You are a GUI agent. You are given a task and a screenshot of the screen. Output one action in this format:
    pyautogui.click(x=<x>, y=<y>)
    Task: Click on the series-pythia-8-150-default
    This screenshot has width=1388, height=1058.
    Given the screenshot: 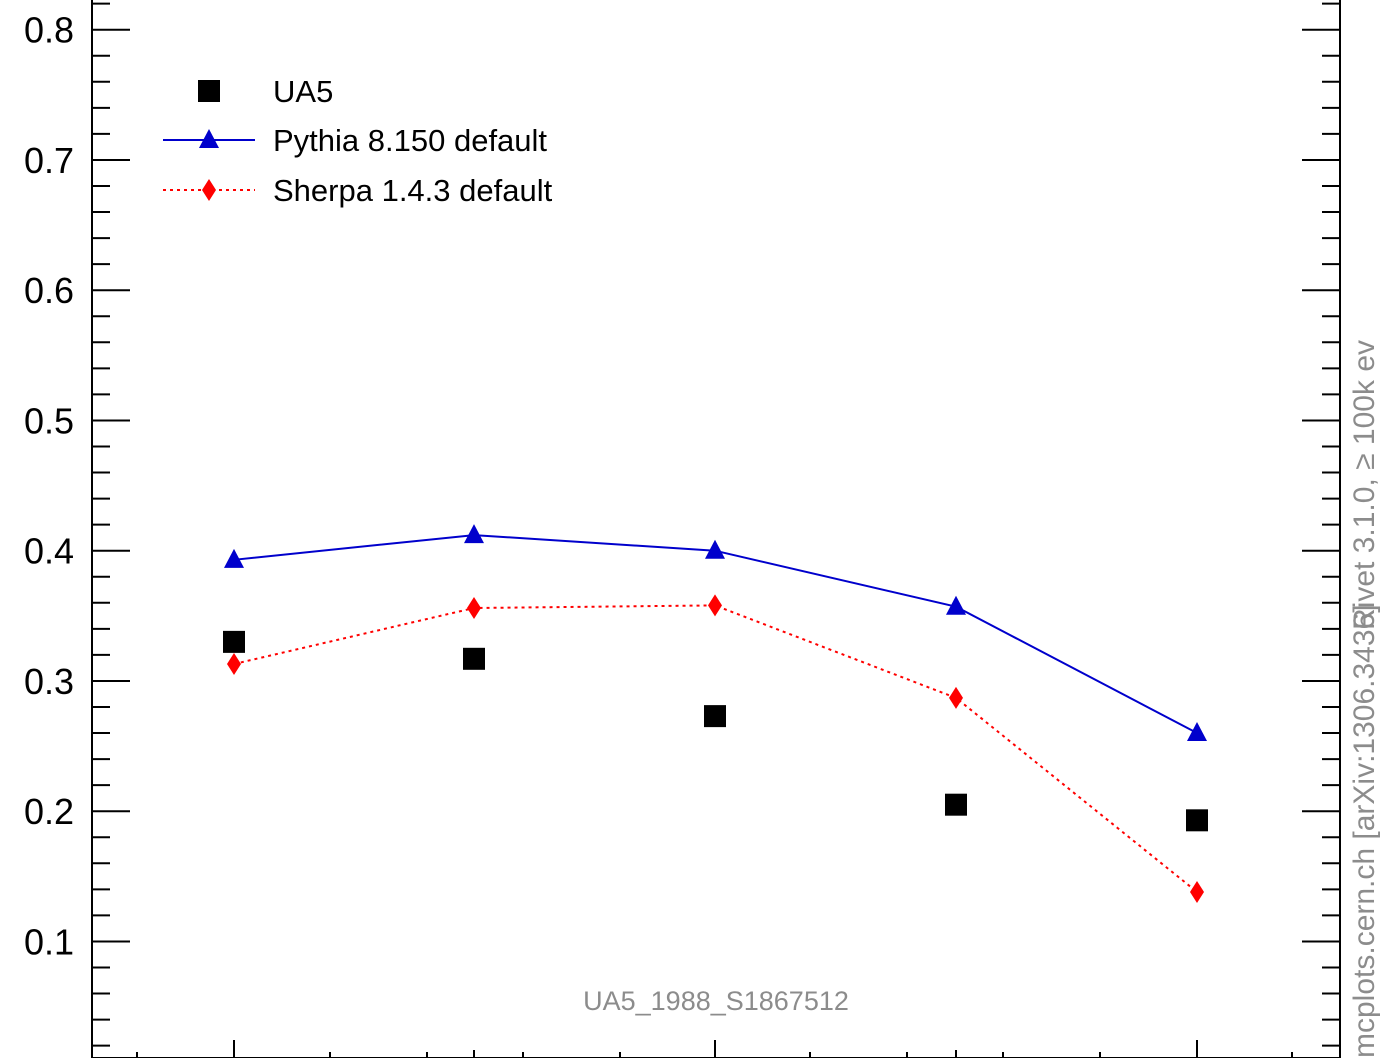 What is the action you would take?
    pyautogui.click(x=715, y=633)
    